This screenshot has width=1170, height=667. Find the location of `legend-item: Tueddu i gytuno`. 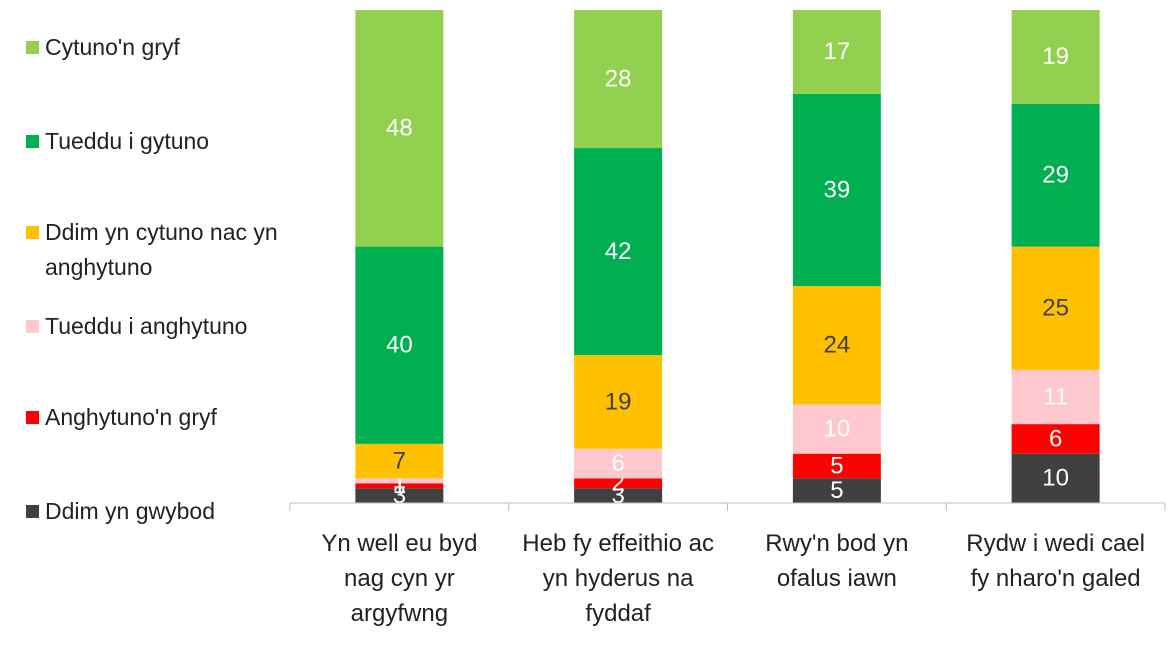

legend-item: Tueddu i gytuno is located at coordinates (171, 141).